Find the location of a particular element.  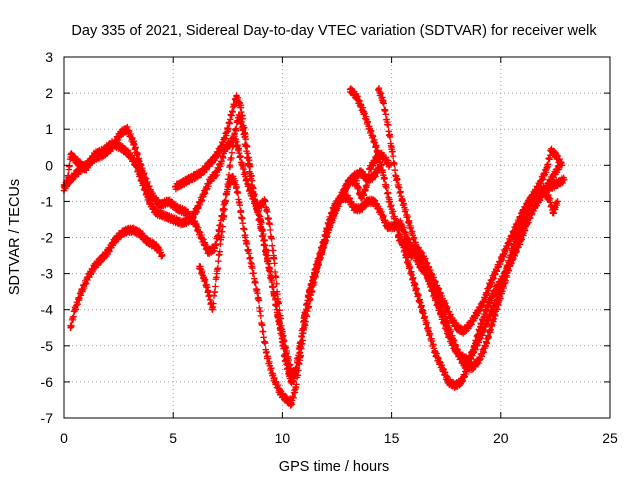

x-axis-label: GPS time / hours is located at coordinates (334, 467).